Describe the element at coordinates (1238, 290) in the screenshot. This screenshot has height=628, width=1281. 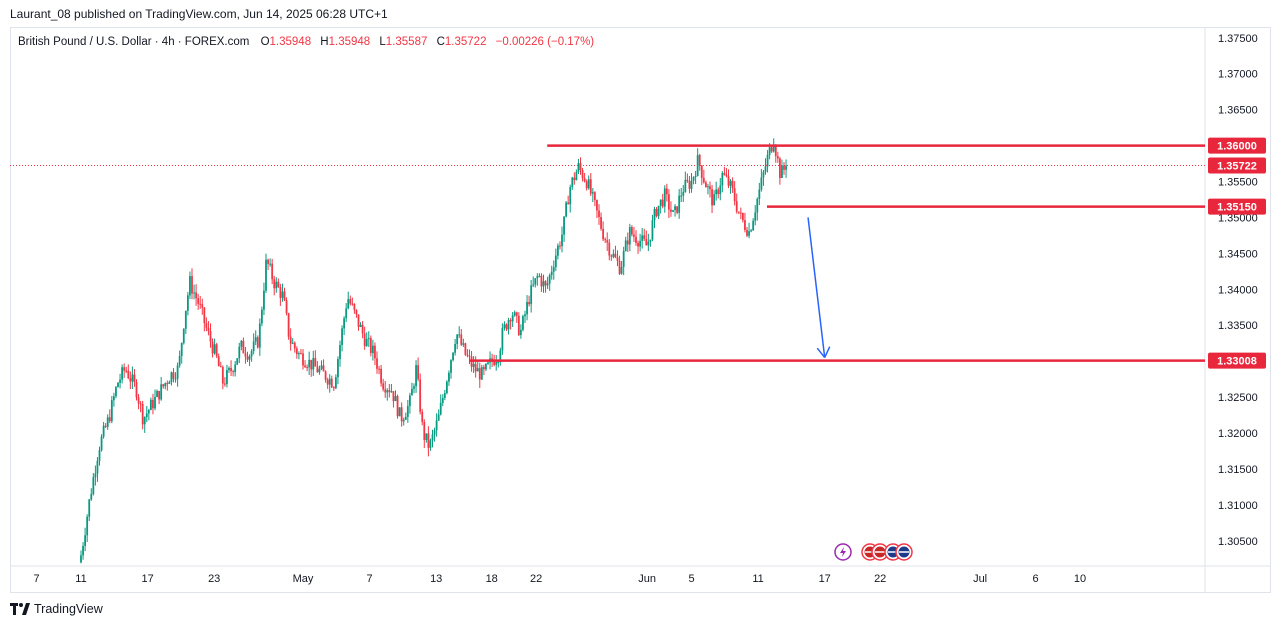
I see `y-tick-label: 1.34000` at that location.